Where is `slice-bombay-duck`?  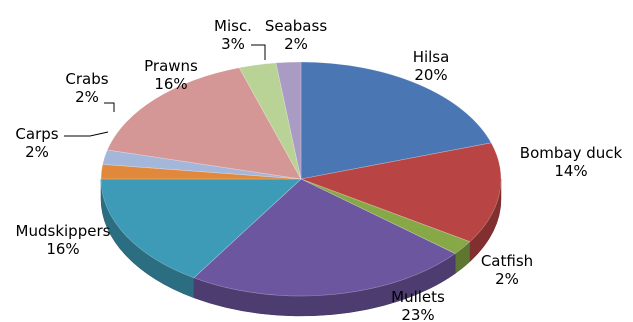 slice-bombay-duck is located at coordinates (400, 192).